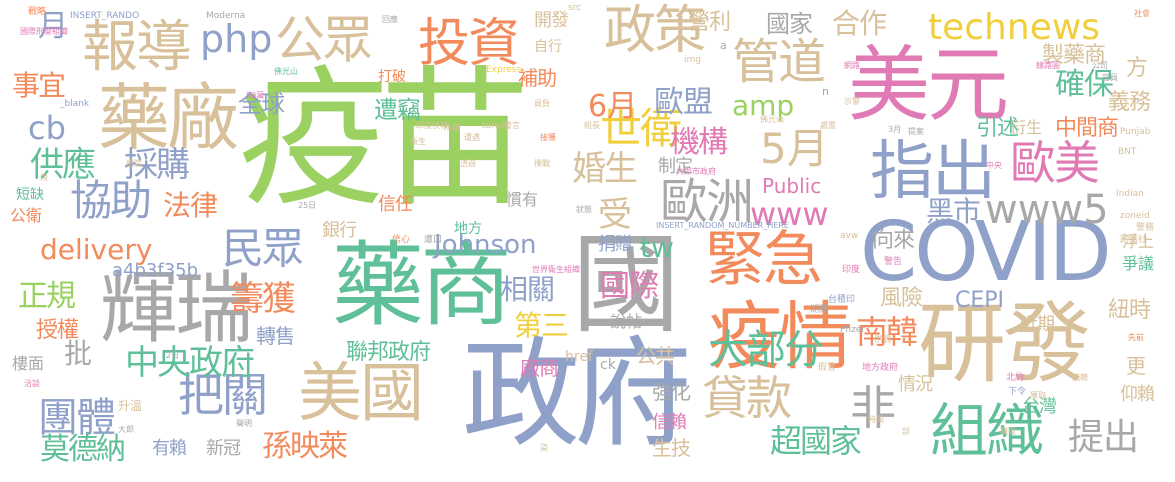 The image size is (1175, 482). Describe the element at coordinates (1087, 128) in the screenshot. I see `cloud-word: 中間商` at that location.